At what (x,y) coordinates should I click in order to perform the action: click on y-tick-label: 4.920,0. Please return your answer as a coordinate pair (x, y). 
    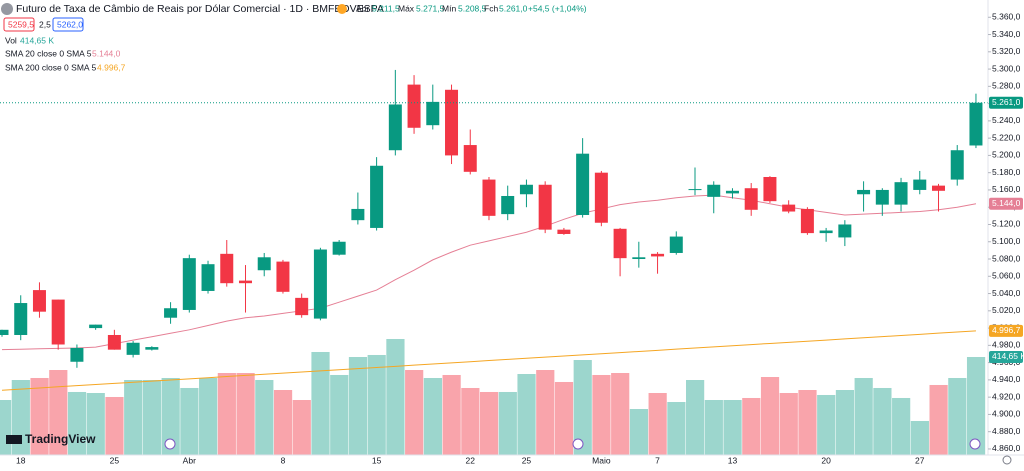
    Looking at the image, I should click on (1006, 396).